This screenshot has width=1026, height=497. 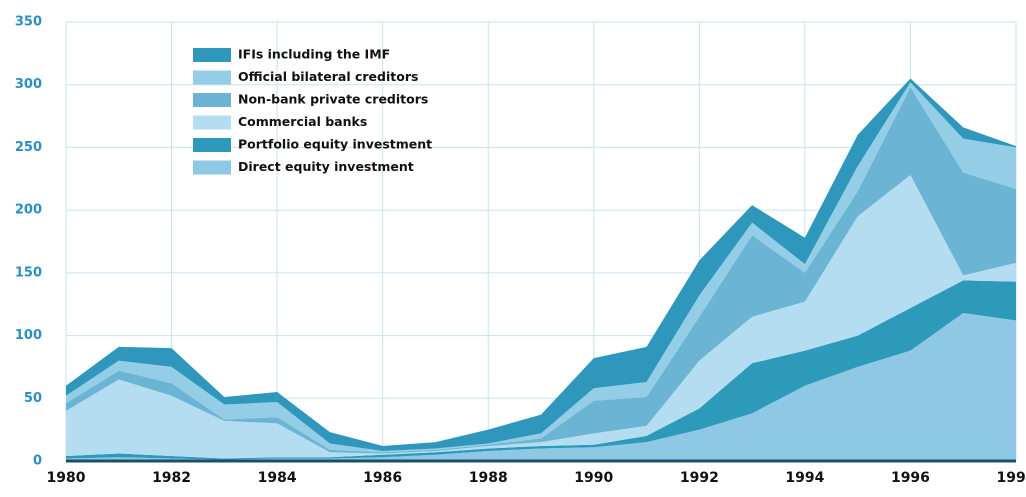 What do you see at coordinates (302, 121) in the screenshot?
I see `legend-label: Commercial banks` at bounding box center [302, 121].